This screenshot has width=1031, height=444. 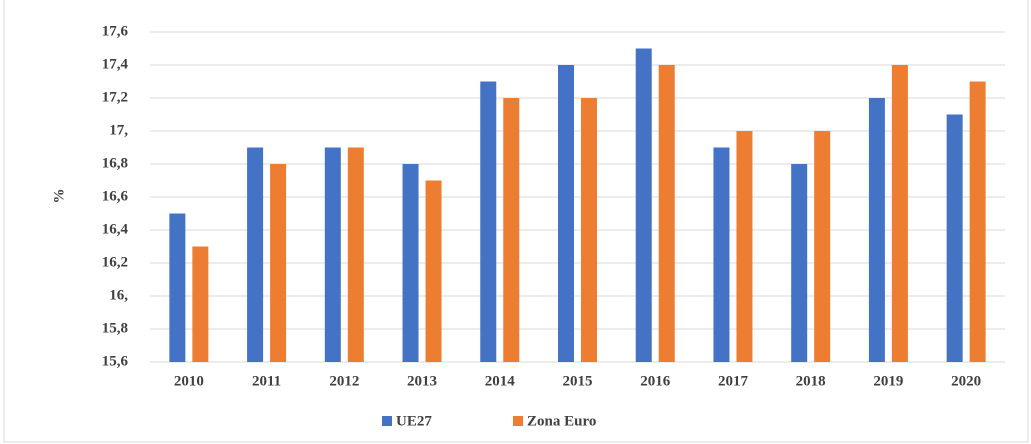 What do you see at coordinates (500, 381) in the screenshot?
I see `x-tick-label: 2014` at bounding box center [500, 381].